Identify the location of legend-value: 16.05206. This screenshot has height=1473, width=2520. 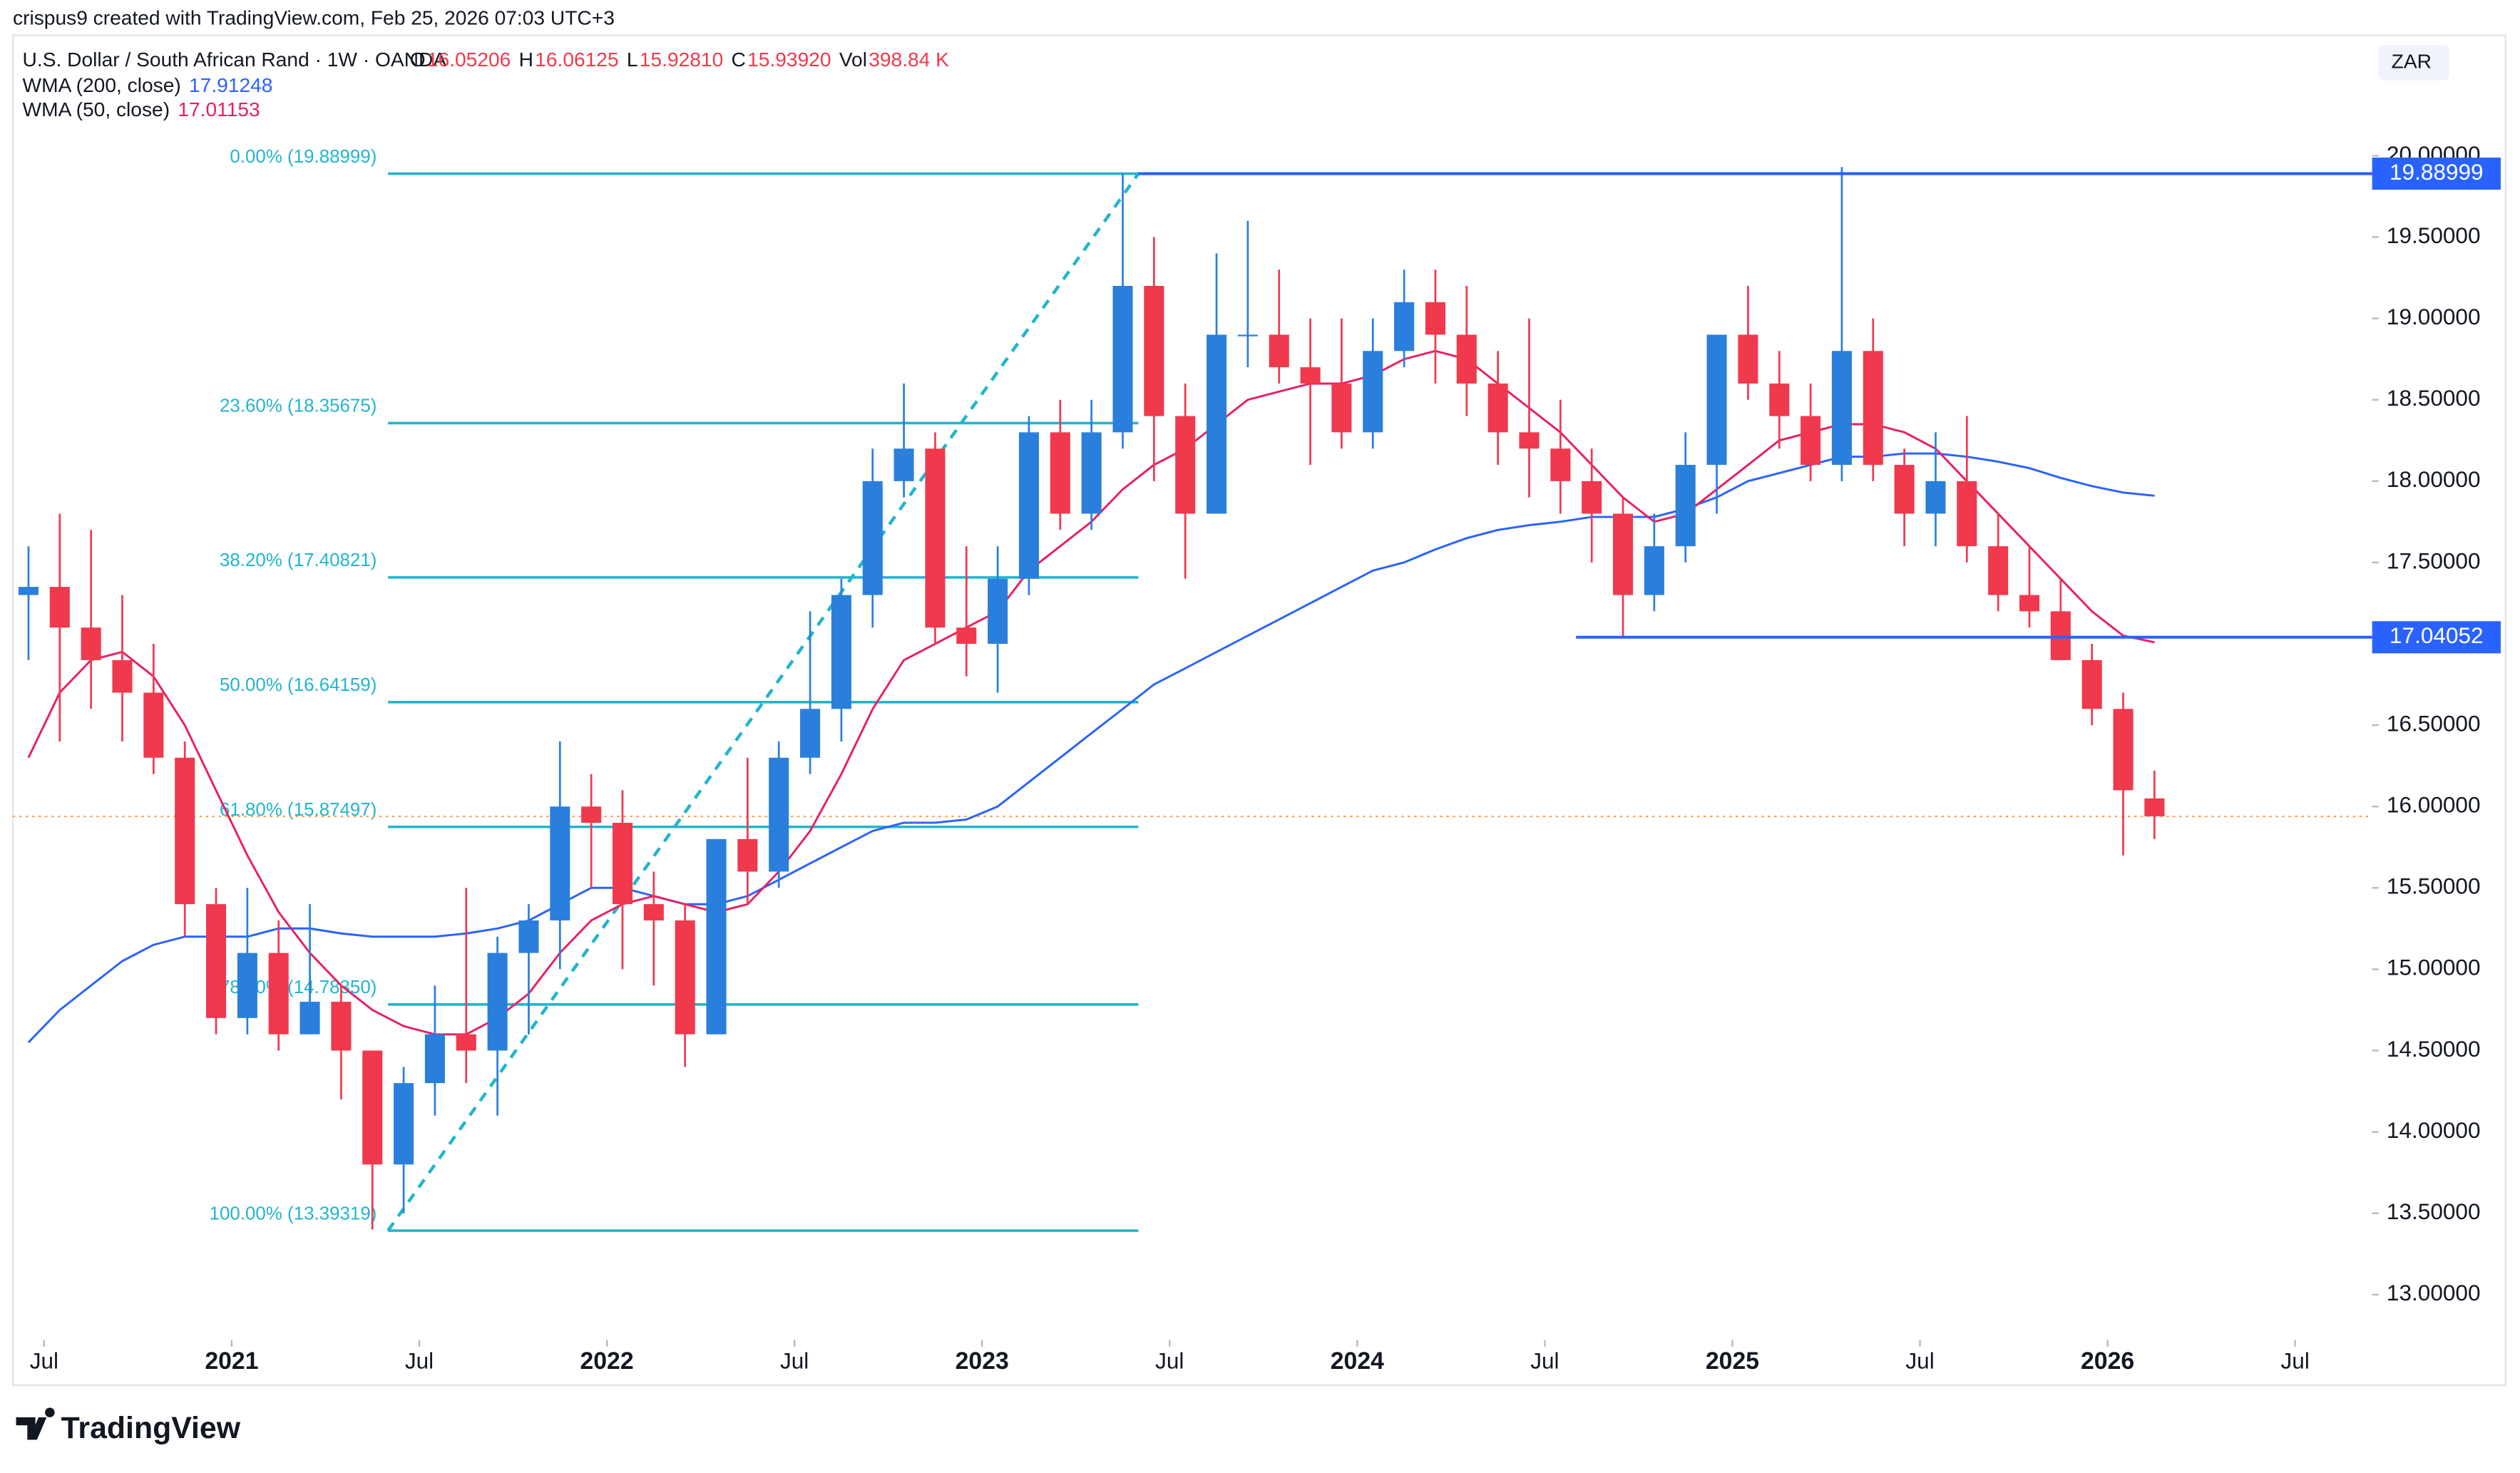
(469, 59).